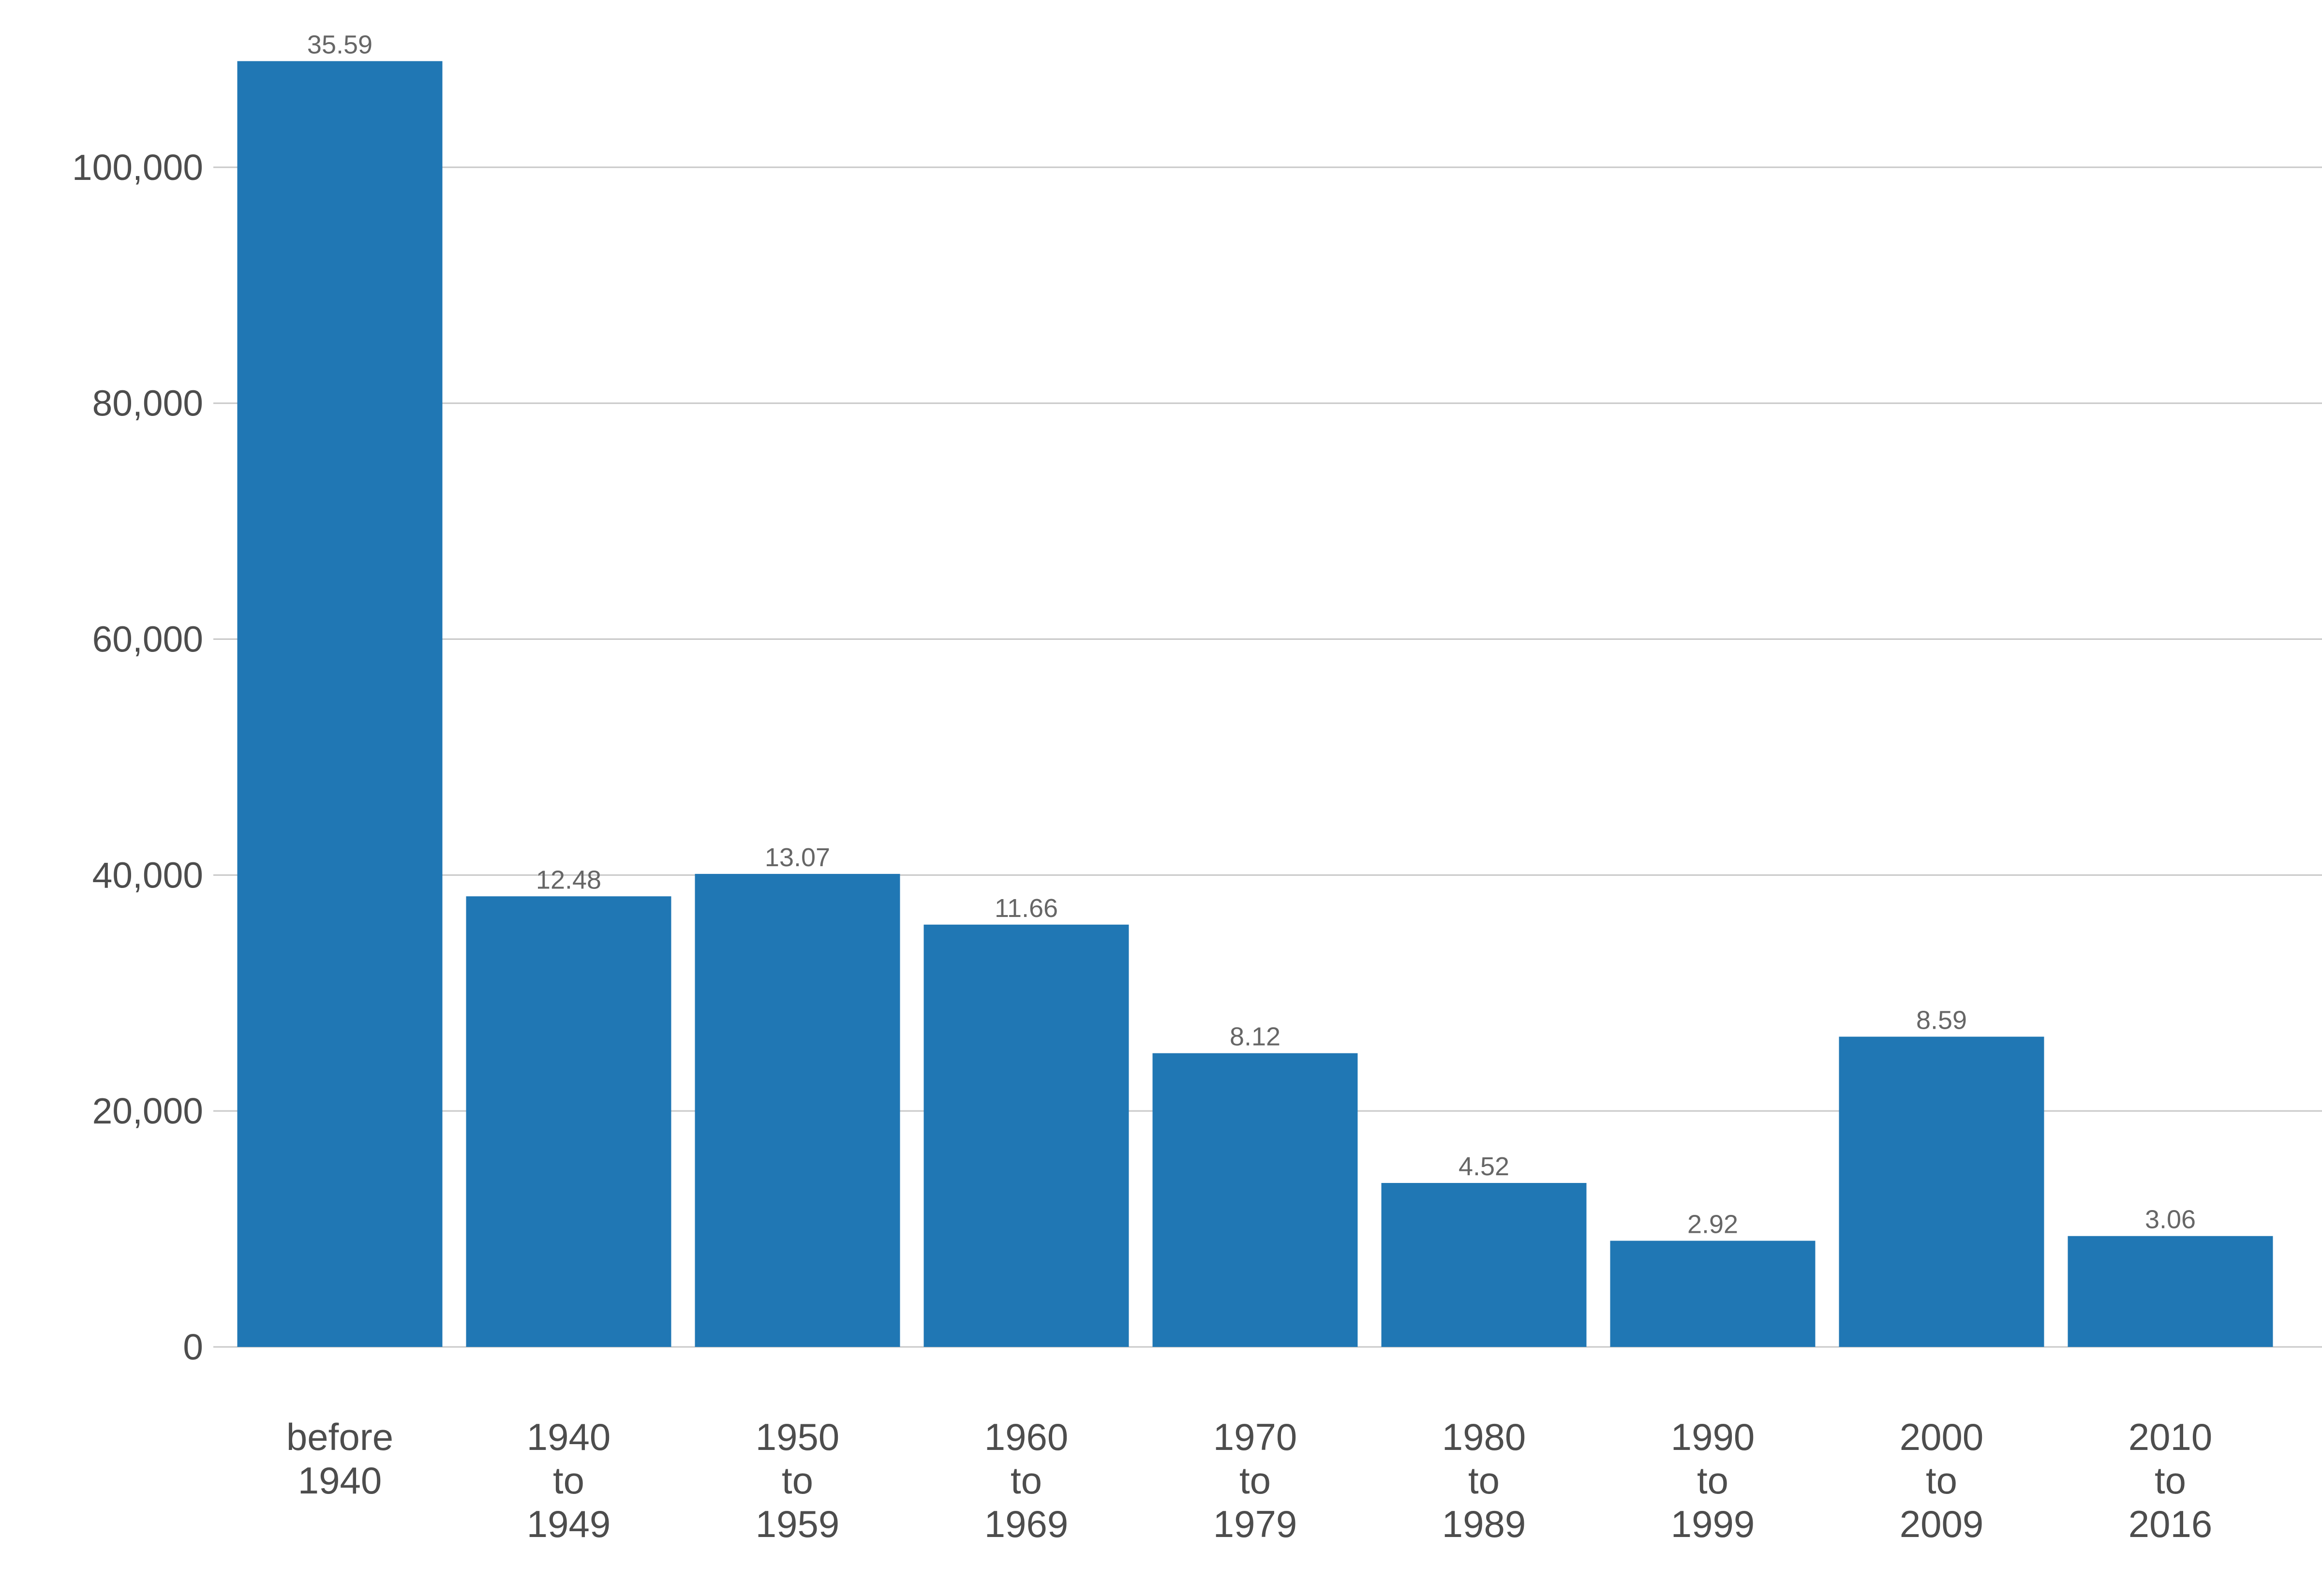 The width and height of the screenshot is (2322, 1596). What do you see at coordinates (339, 1459) in the screenshot?
I see `x-tick-label: before 1940` at bounding box center [339, 1459].